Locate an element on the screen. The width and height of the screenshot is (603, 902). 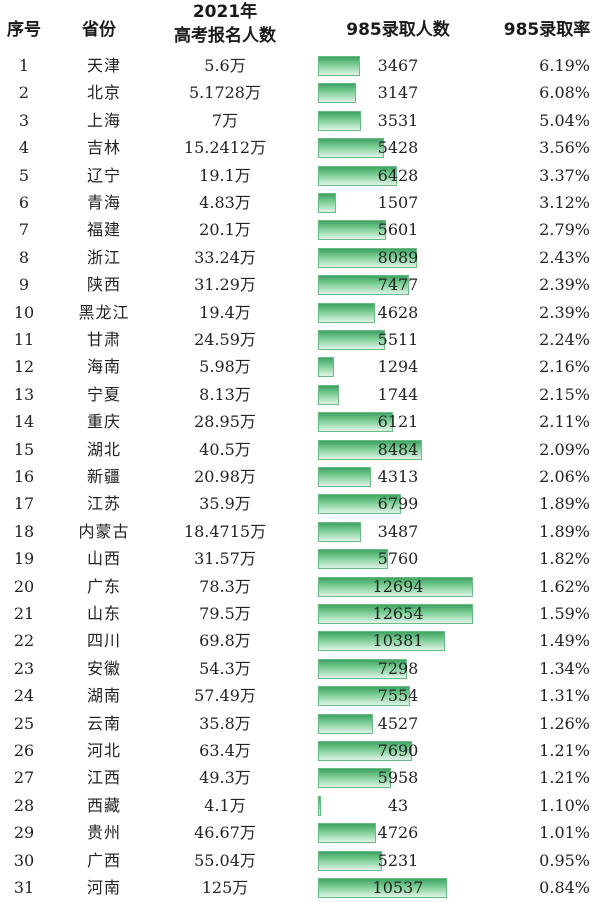
row-rate: 1.59% is located at coordinates (564, 613).